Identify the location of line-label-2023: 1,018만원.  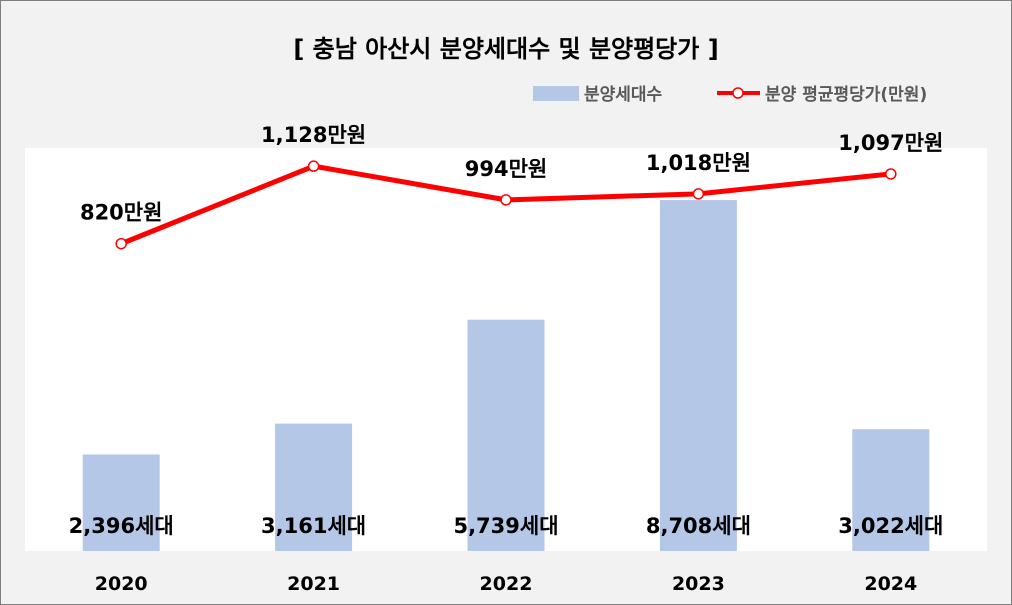
(698, 163).